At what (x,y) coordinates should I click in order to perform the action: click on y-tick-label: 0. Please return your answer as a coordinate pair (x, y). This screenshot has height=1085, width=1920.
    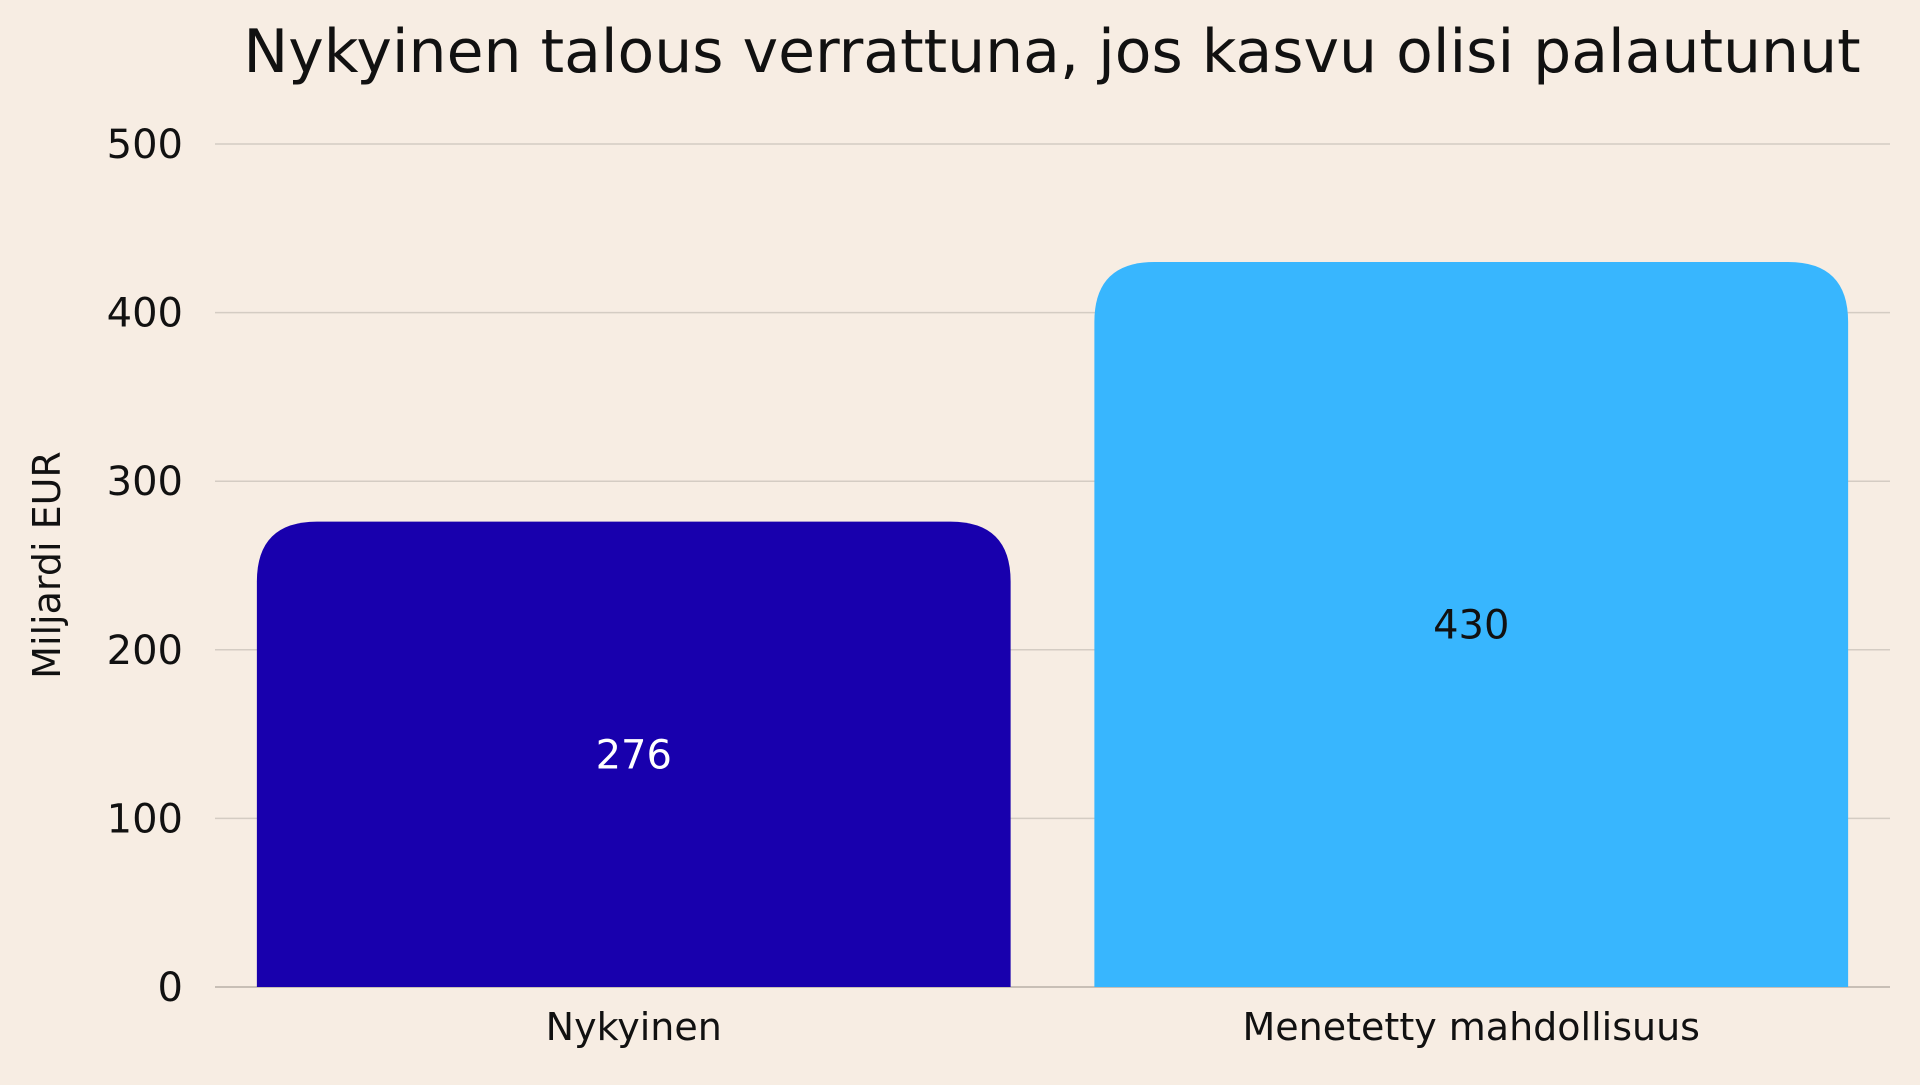
    Looking at the image, I should click on (170, 988).